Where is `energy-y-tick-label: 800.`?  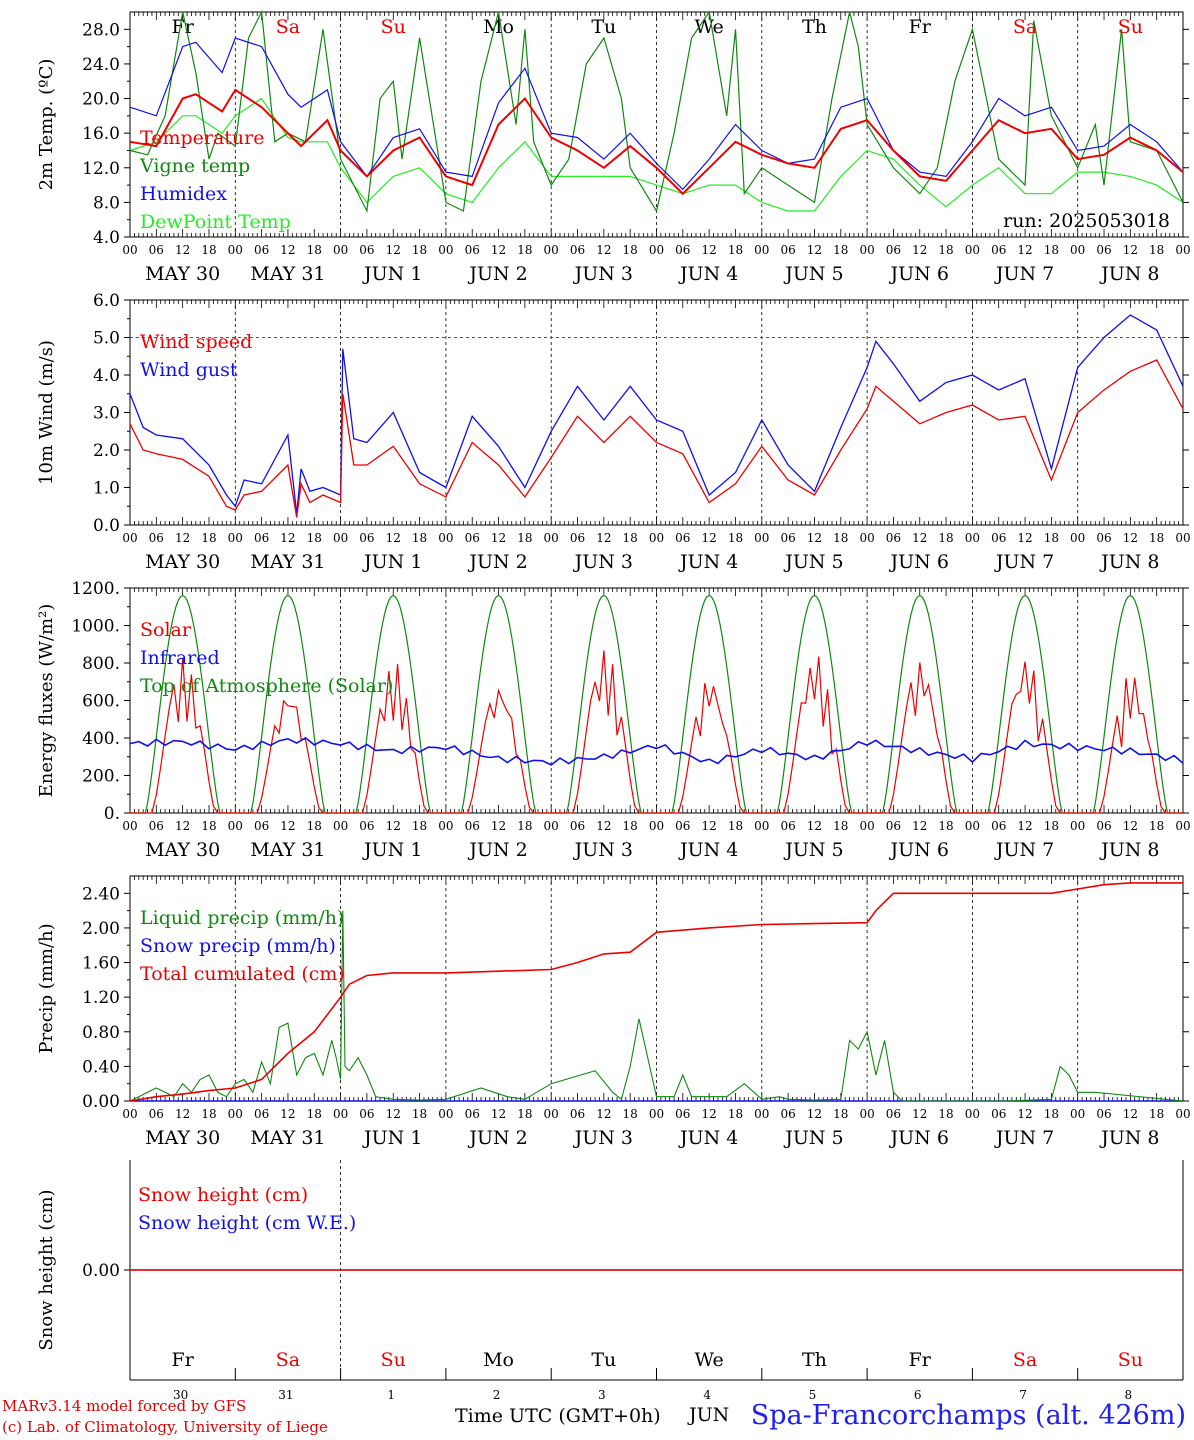
energy-y-tick-label: 800. is located at coordinates (101, 664).